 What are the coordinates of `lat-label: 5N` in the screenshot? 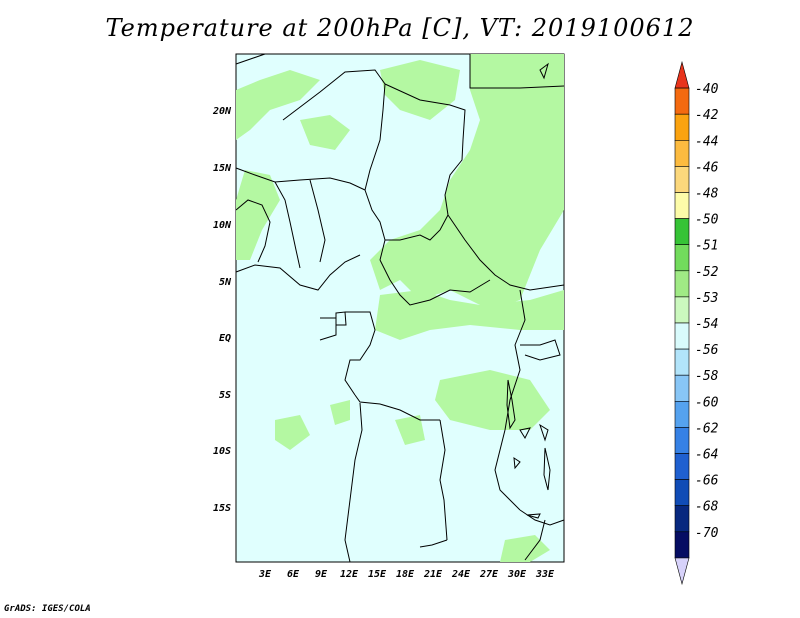 It's located at (225, 282).